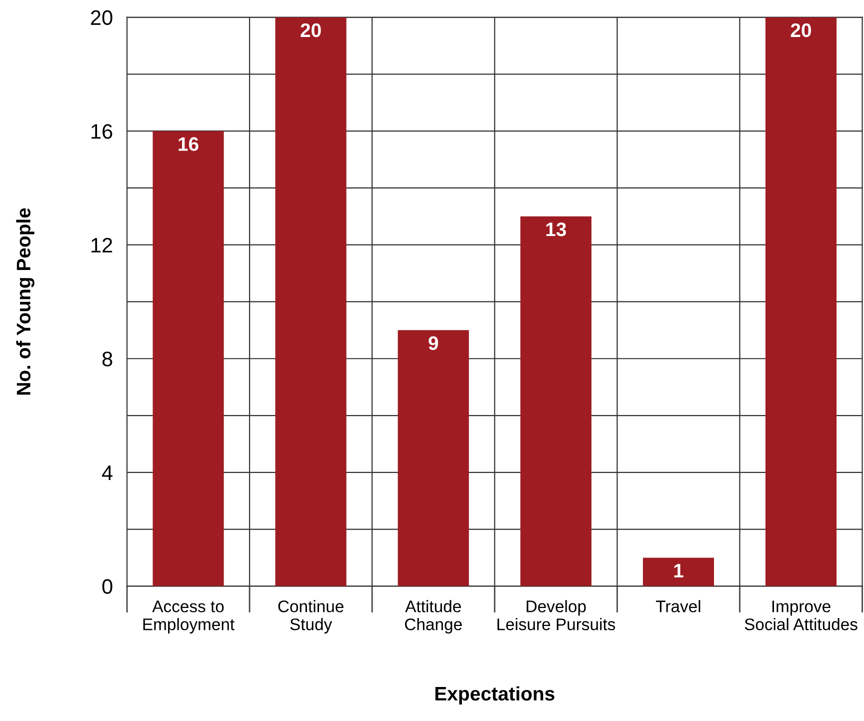 The height and width of the screenshot is (721, 864). Describe the element at coordinates (311, 617) in the screenshot. I see `x-tick-label: Continue Study` at that location.